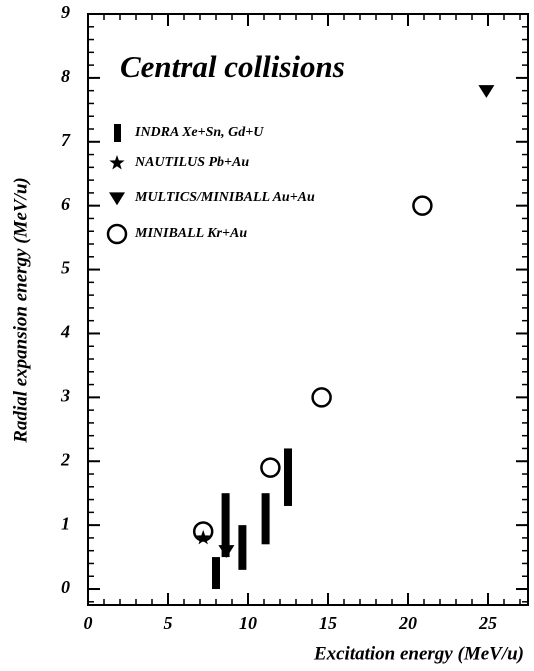 The height and width of the screenshot is (671, 534). What do you see at coordinates (65, 523) in the screenshot?
I see `y-tick-label: 1` at bounding box center [65, 523].